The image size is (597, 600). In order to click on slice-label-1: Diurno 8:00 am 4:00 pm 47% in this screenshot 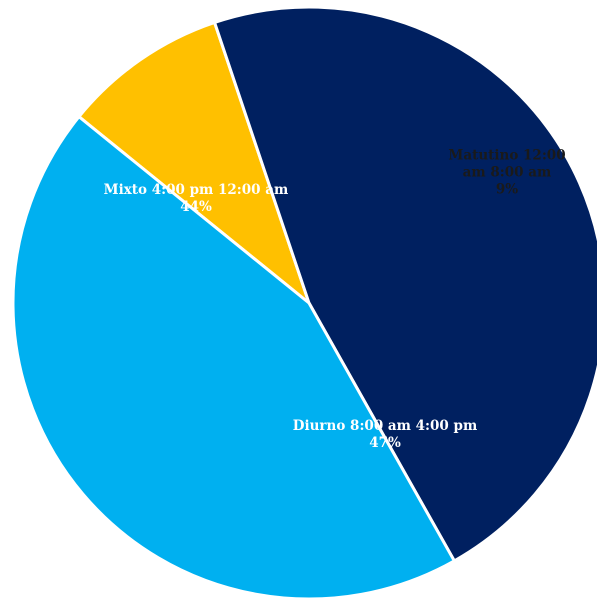, I will do `click(385, 434)`.